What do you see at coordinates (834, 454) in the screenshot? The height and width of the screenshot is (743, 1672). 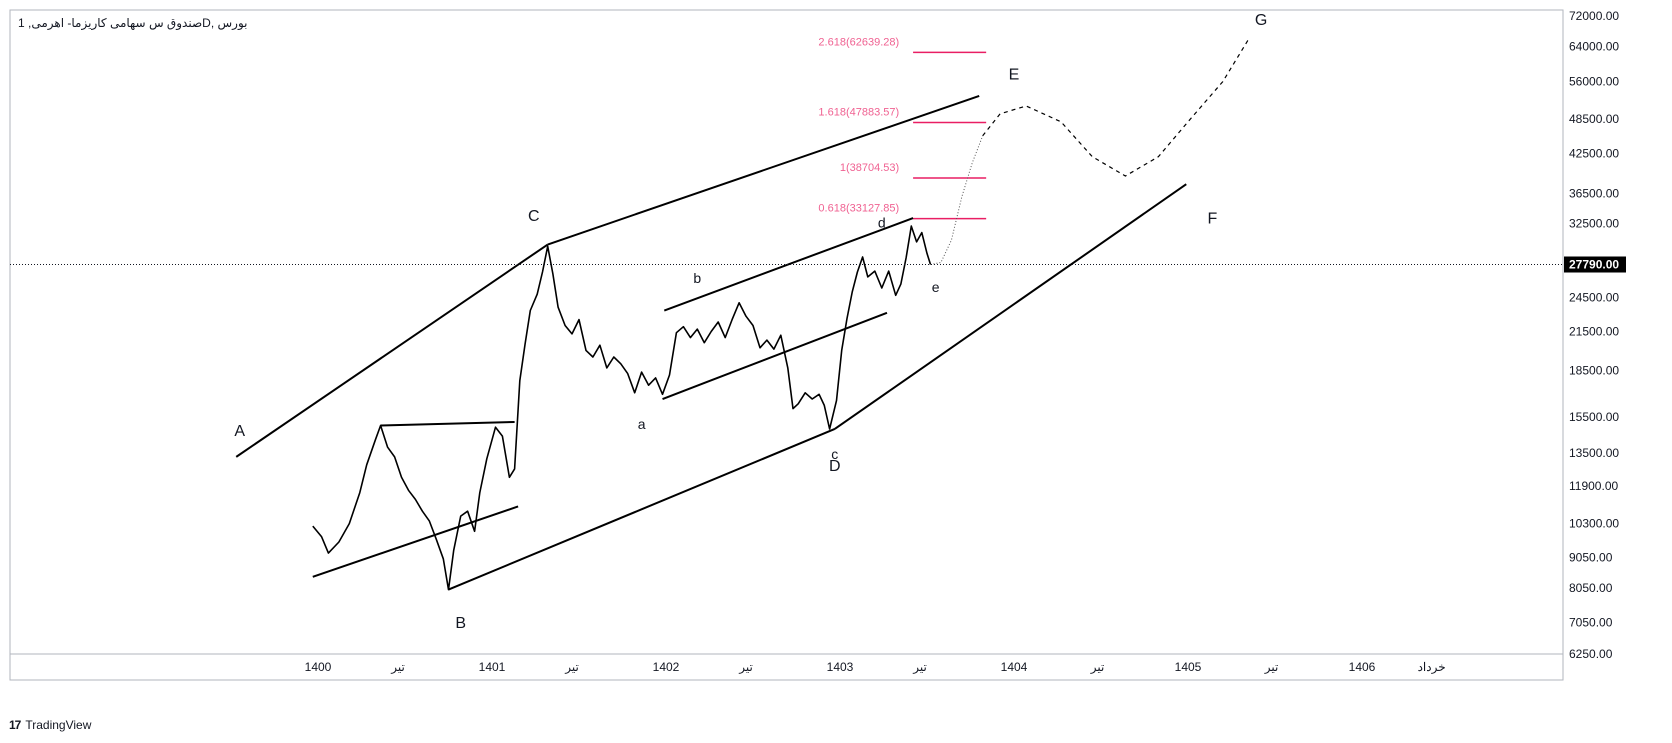 I see `subwave-label-c: c` at bounding box center [834, 454].